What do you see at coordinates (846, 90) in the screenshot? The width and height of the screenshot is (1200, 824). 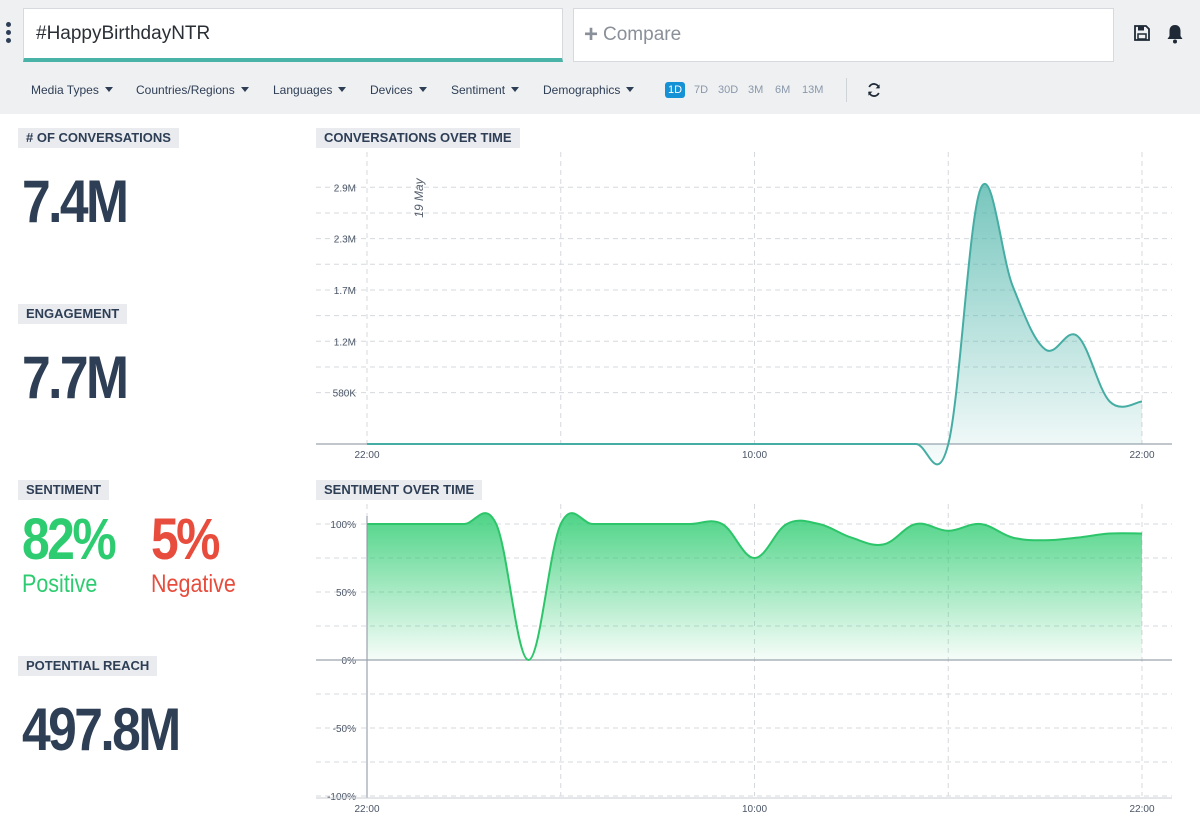 I see `divider` at bounding box center [846, 90].